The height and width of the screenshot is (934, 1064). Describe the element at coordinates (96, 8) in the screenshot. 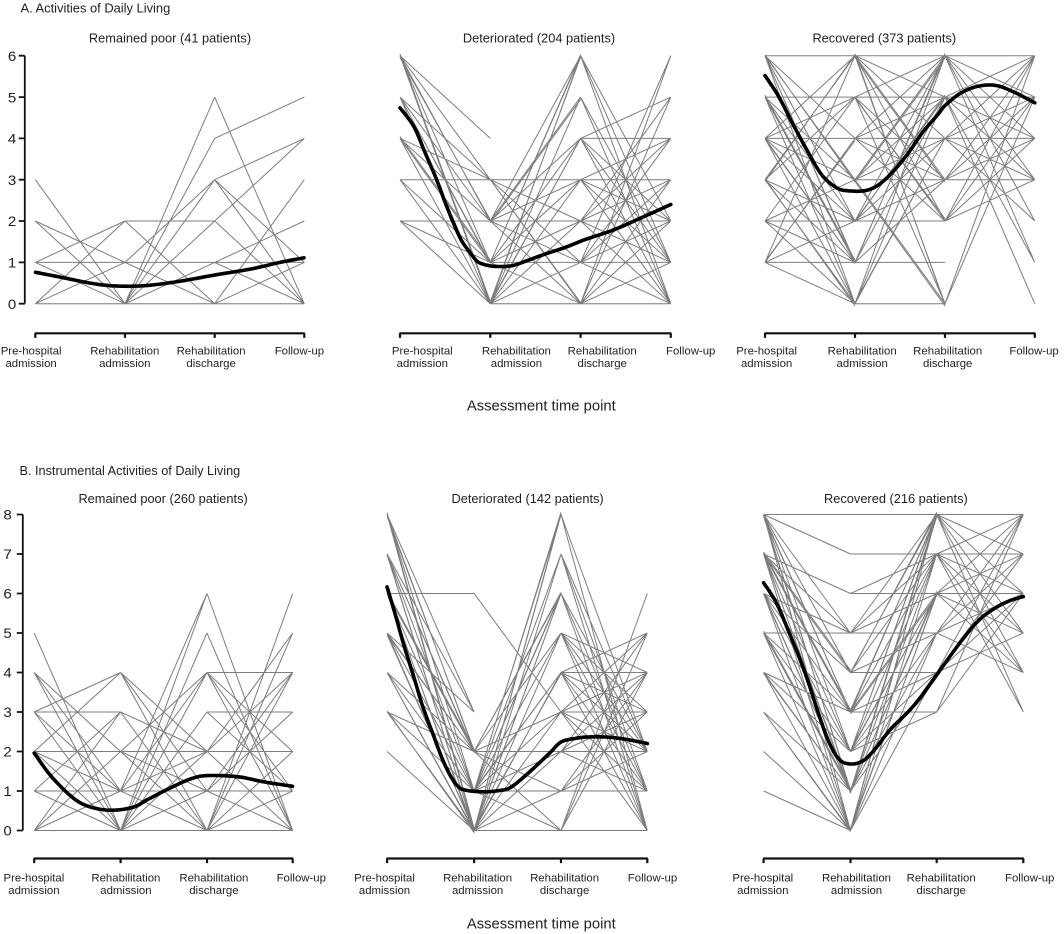

I see `svg-text: A. Activities of Daily Living` at that location.